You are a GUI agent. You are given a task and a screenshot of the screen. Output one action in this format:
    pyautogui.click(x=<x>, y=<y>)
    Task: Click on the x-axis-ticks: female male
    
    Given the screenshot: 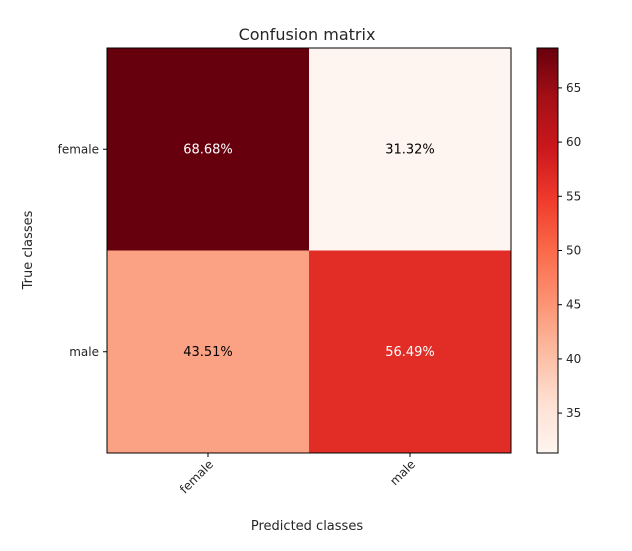 What is the action you would take?
    pyautogui.click(x=297, y=474)
    